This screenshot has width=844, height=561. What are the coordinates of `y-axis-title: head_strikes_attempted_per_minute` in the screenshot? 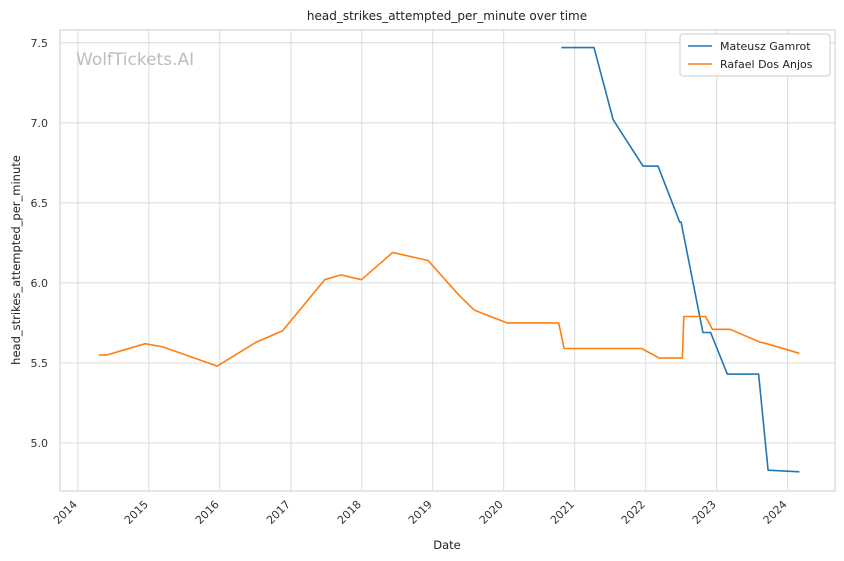 It's located at (16, 260).